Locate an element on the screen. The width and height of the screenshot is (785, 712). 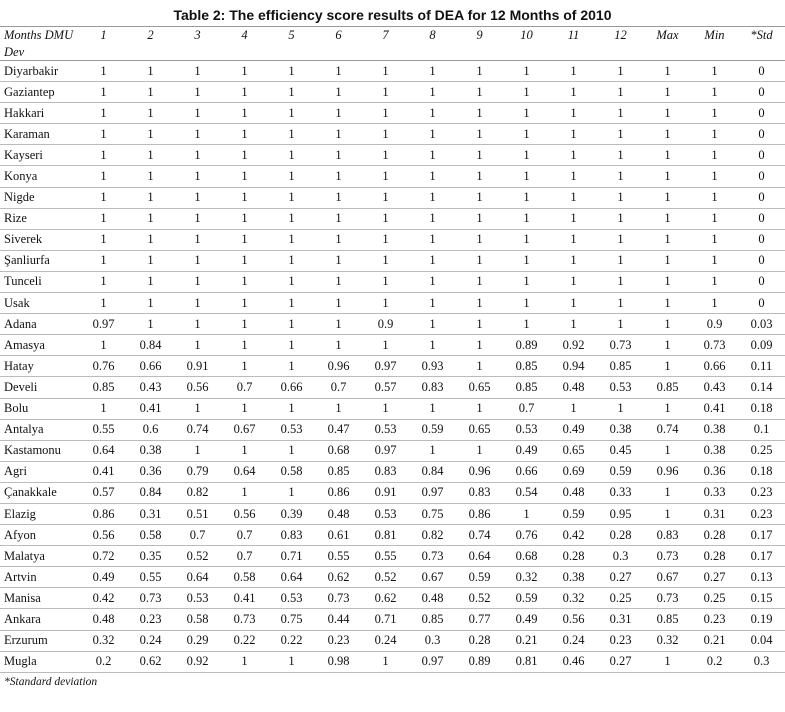
score-cell: 0.86 is located at coordinates (103, 514).